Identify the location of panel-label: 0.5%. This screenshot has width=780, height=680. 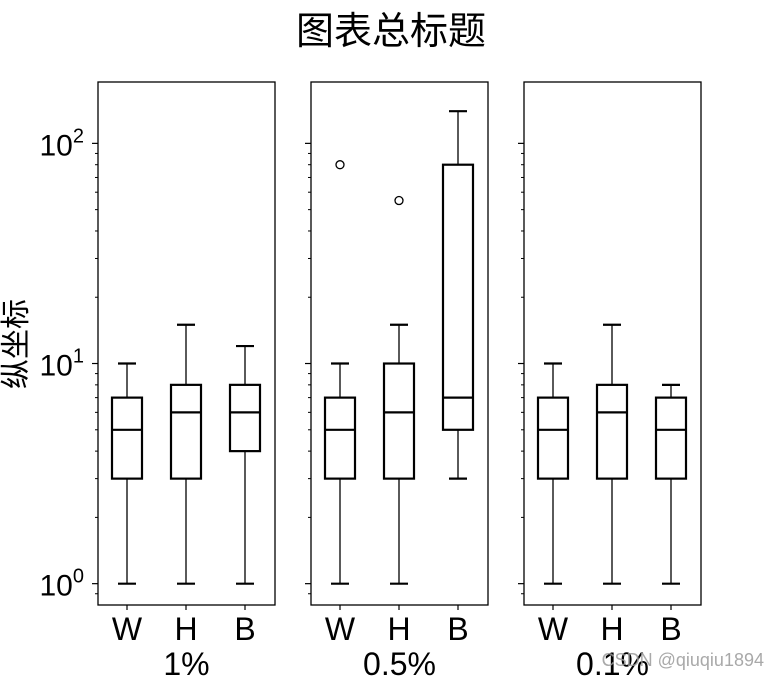
(399, 663).